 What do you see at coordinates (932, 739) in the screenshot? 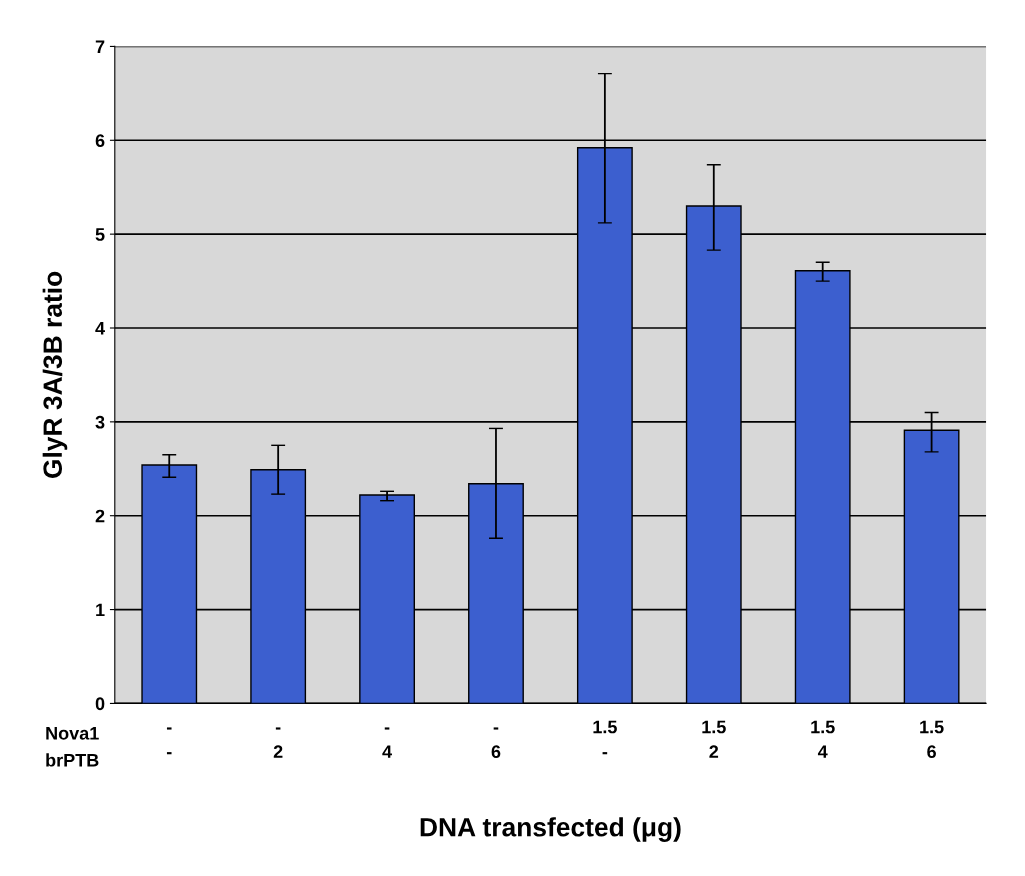
I see `x-tick-label: 1.5 6` at bounding box center [932, 739].